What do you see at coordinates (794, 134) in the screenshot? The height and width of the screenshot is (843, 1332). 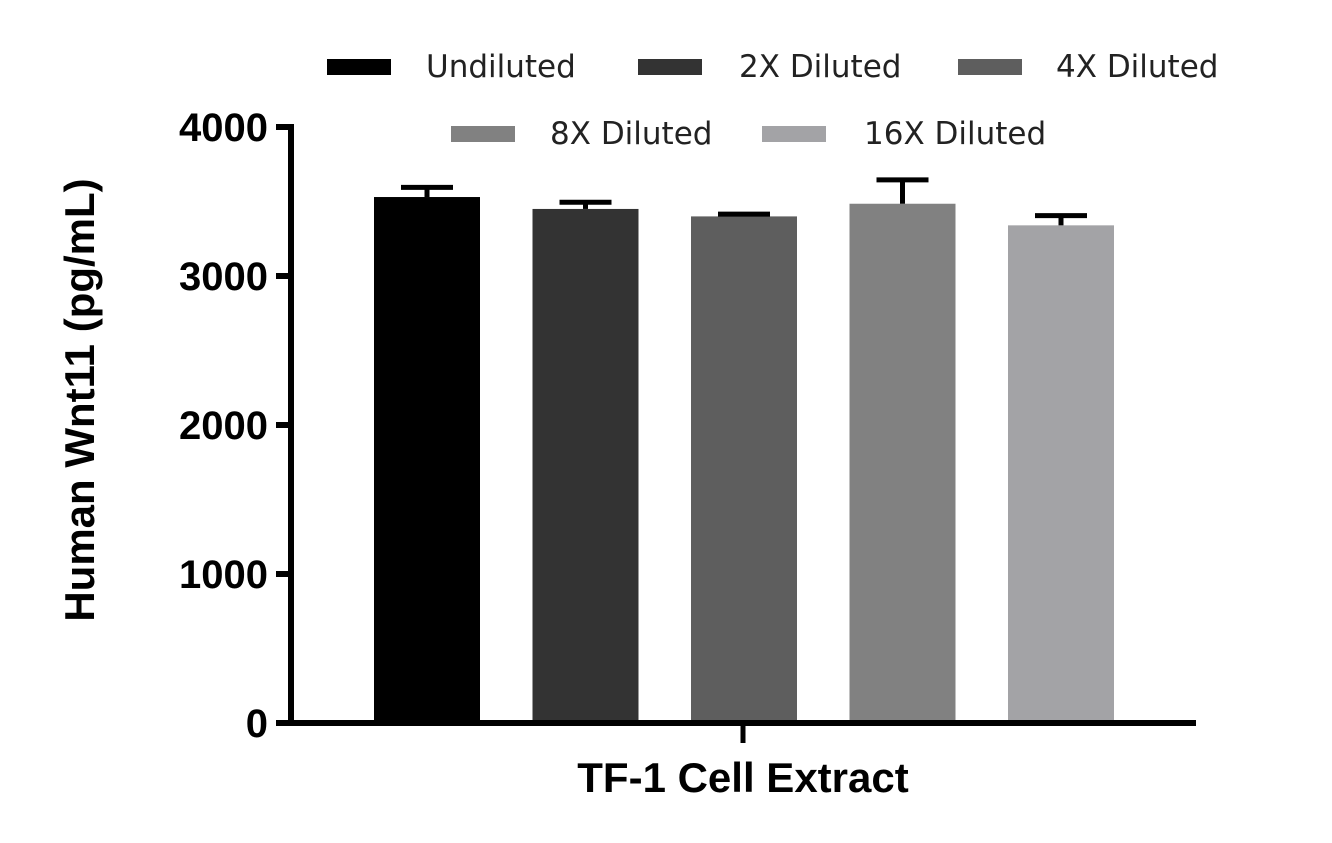 I see `legend-swatch-16x-diluted` at bounding box center [794, 134].